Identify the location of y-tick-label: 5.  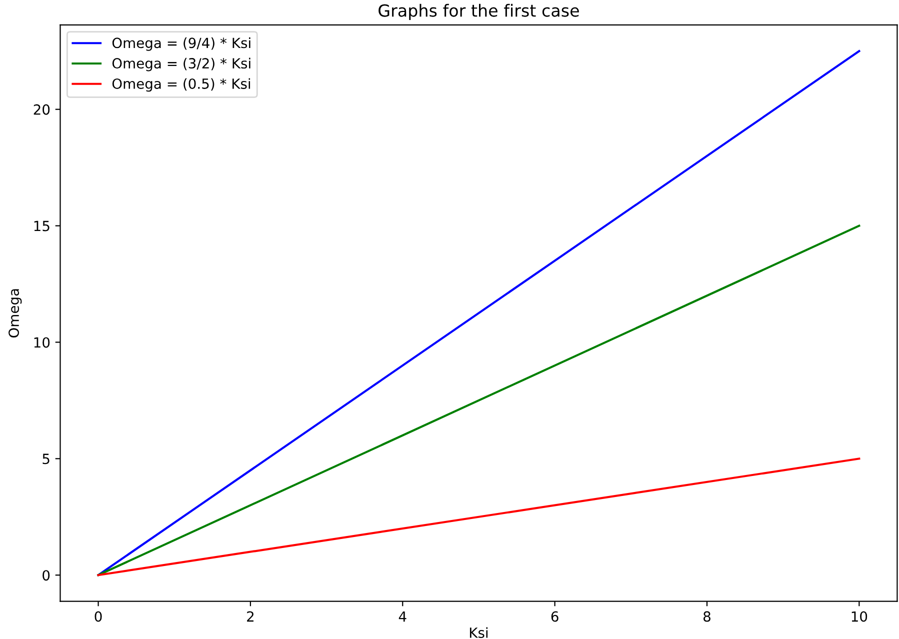
(46, 459).